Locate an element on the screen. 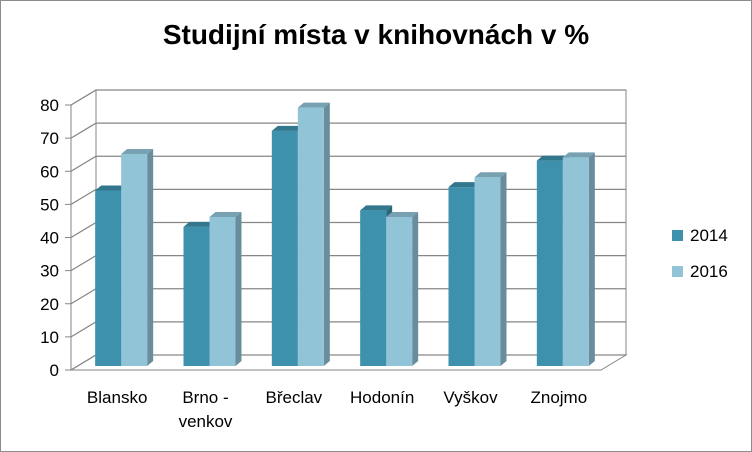 The image size is (752, 452). legend-swatch-2014 is located at coordinates (677, 235).